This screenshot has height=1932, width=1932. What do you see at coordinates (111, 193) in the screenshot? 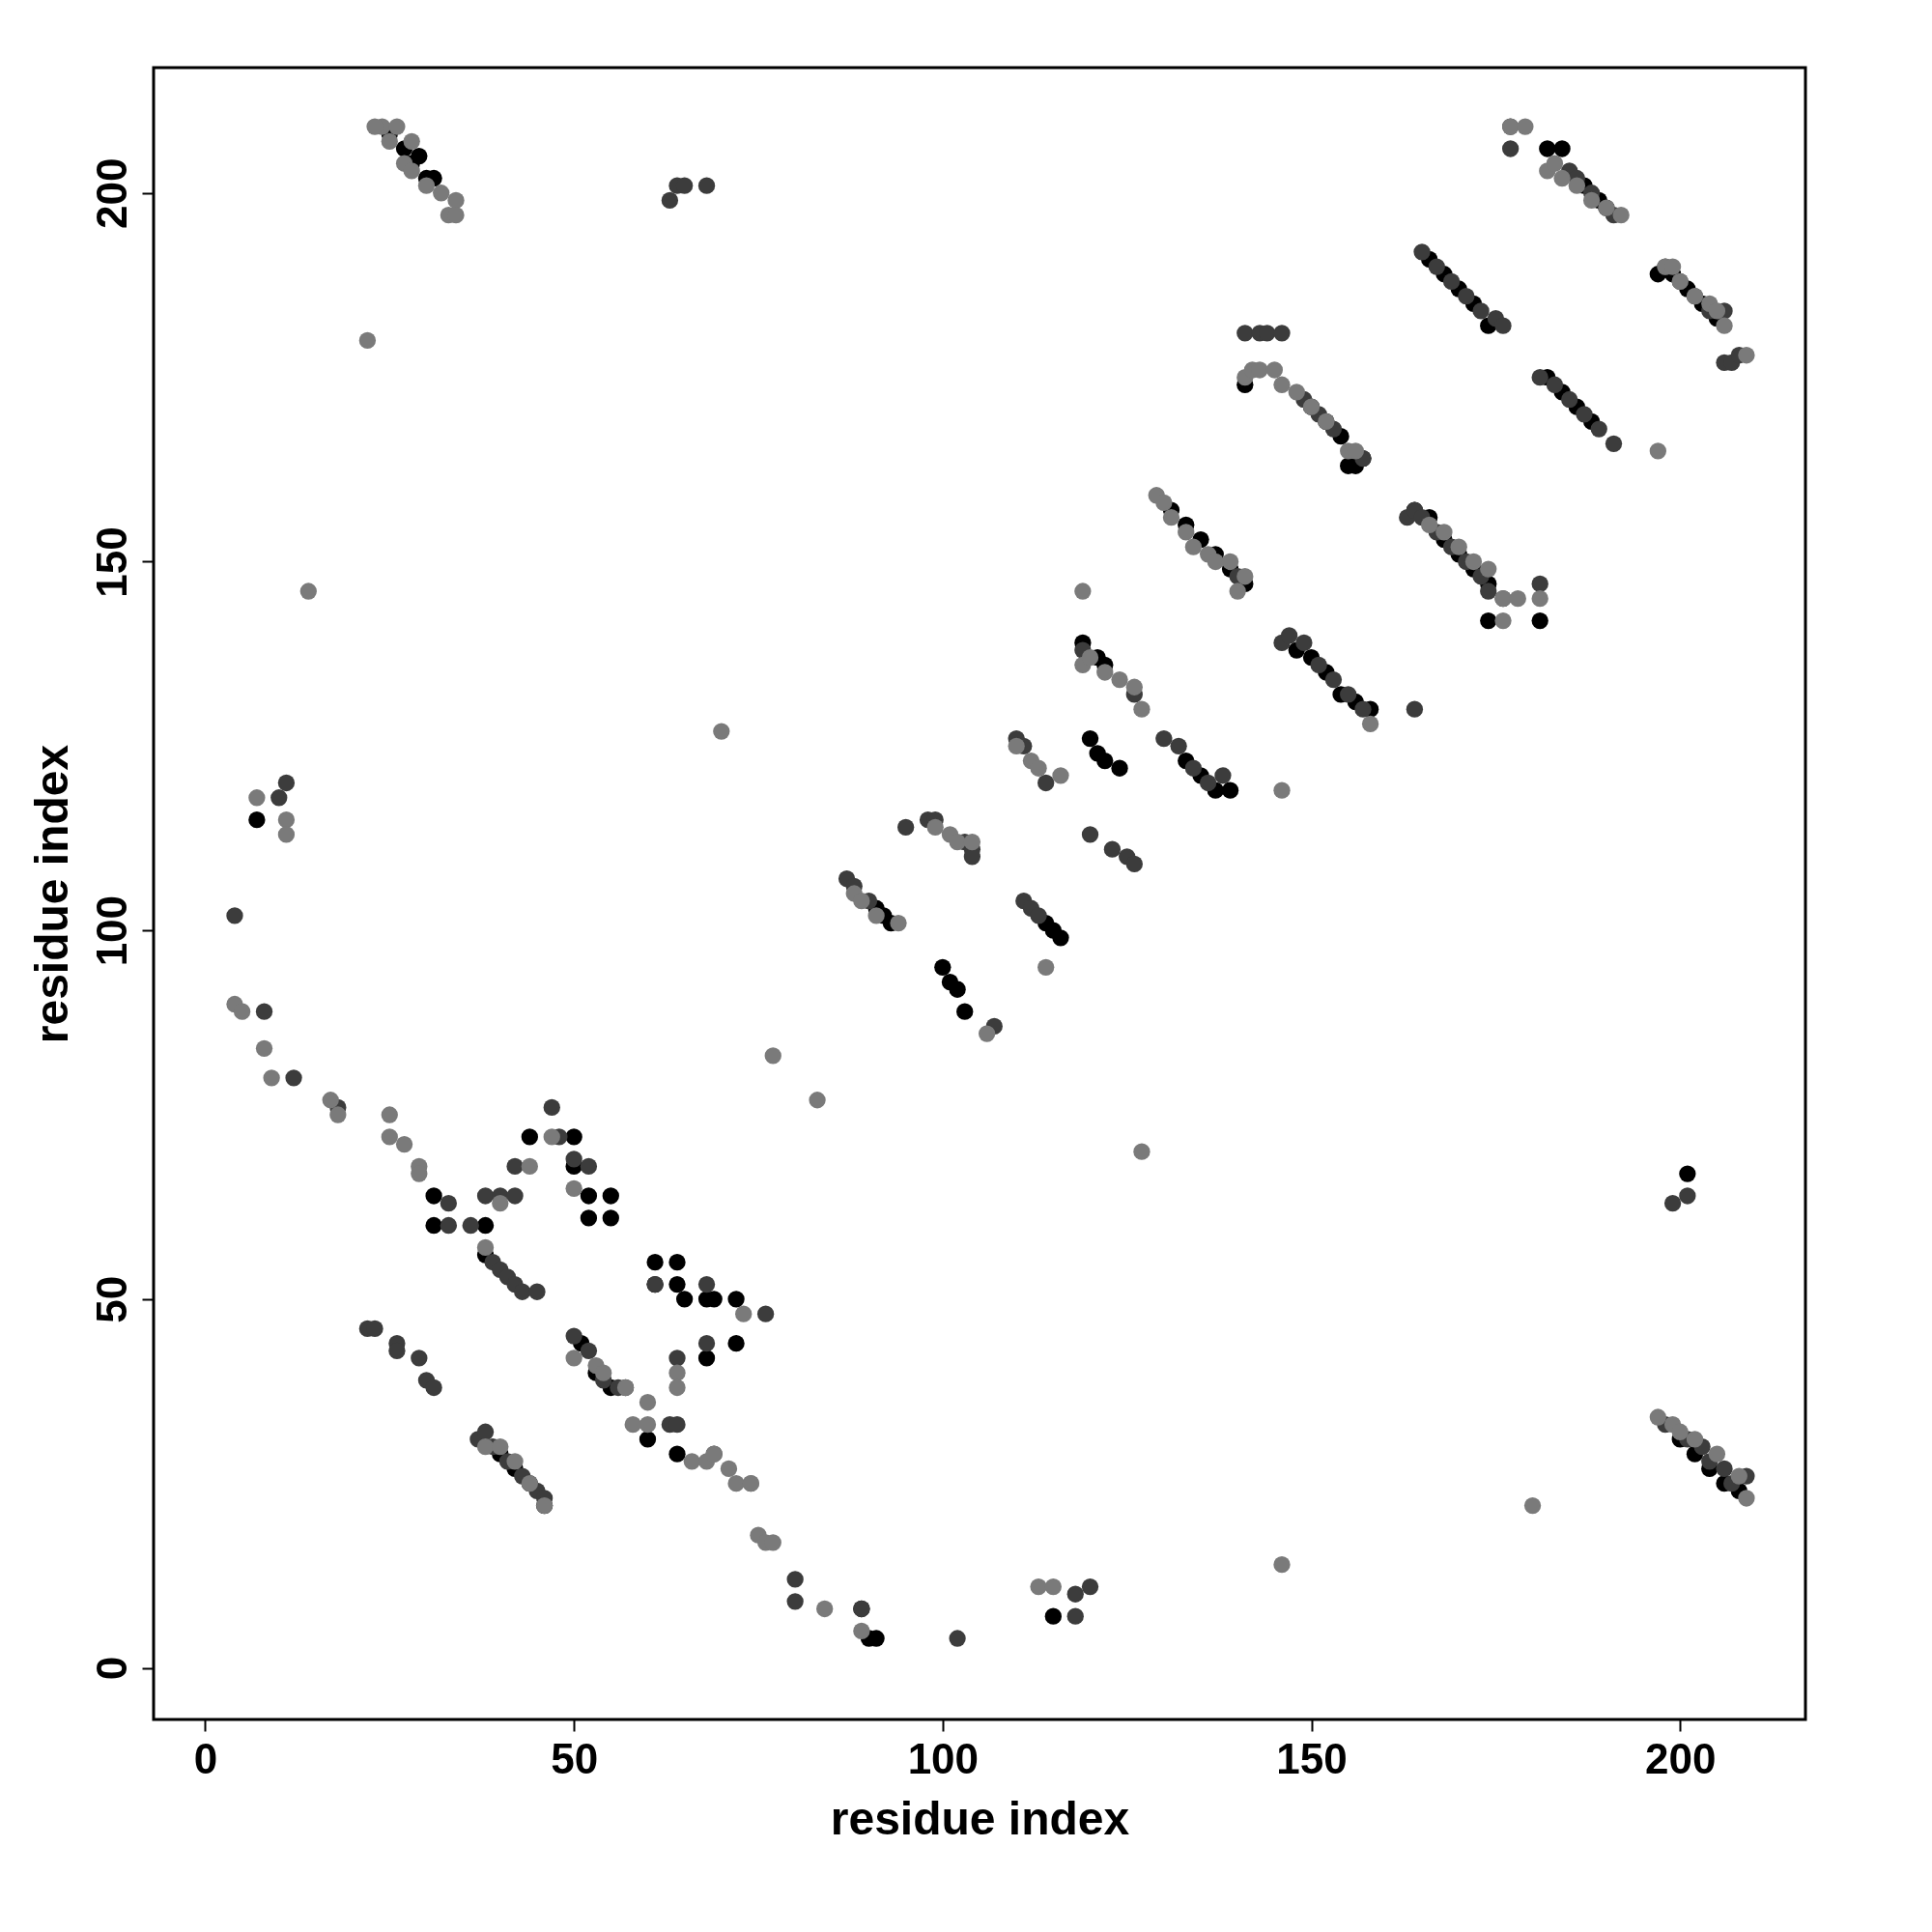
I see `y-tick-label: 200` at bounding box center [111, 193].